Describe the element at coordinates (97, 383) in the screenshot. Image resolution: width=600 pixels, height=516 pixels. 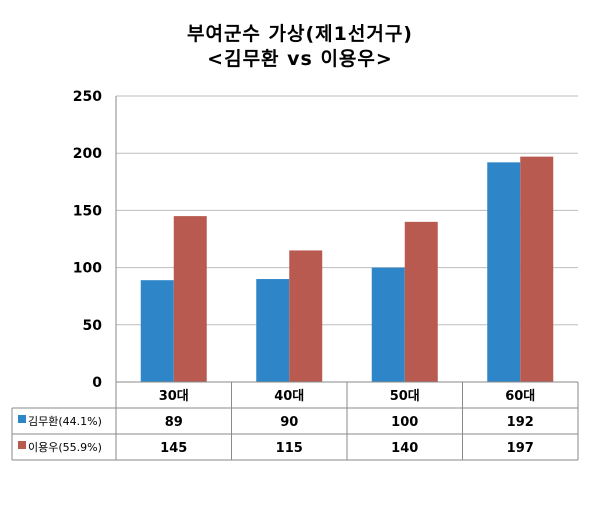
I see `y-tick-label: 0` at that location.